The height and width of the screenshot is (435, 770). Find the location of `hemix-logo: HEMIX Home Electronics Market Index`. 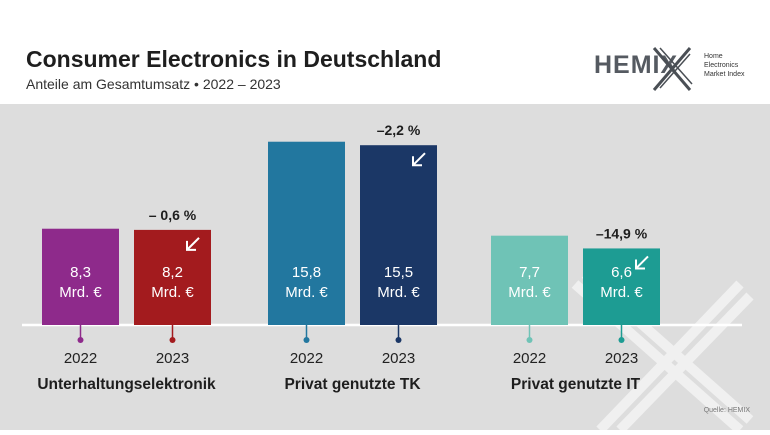

hemix-logo: HEMIX Home Electronics Market Index is located at coordinates (670, 71).